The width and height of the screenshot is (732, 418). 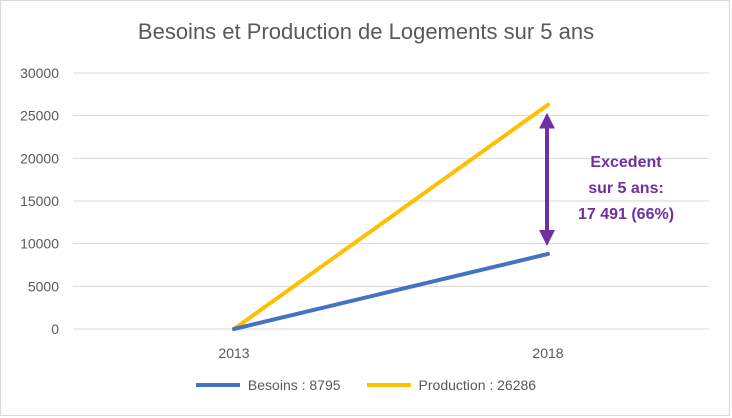 What do you see at coordinates (39, 244) in the screenshot?
I see `y-tick-label-10000: 10000` at bounding box center [39, 244].